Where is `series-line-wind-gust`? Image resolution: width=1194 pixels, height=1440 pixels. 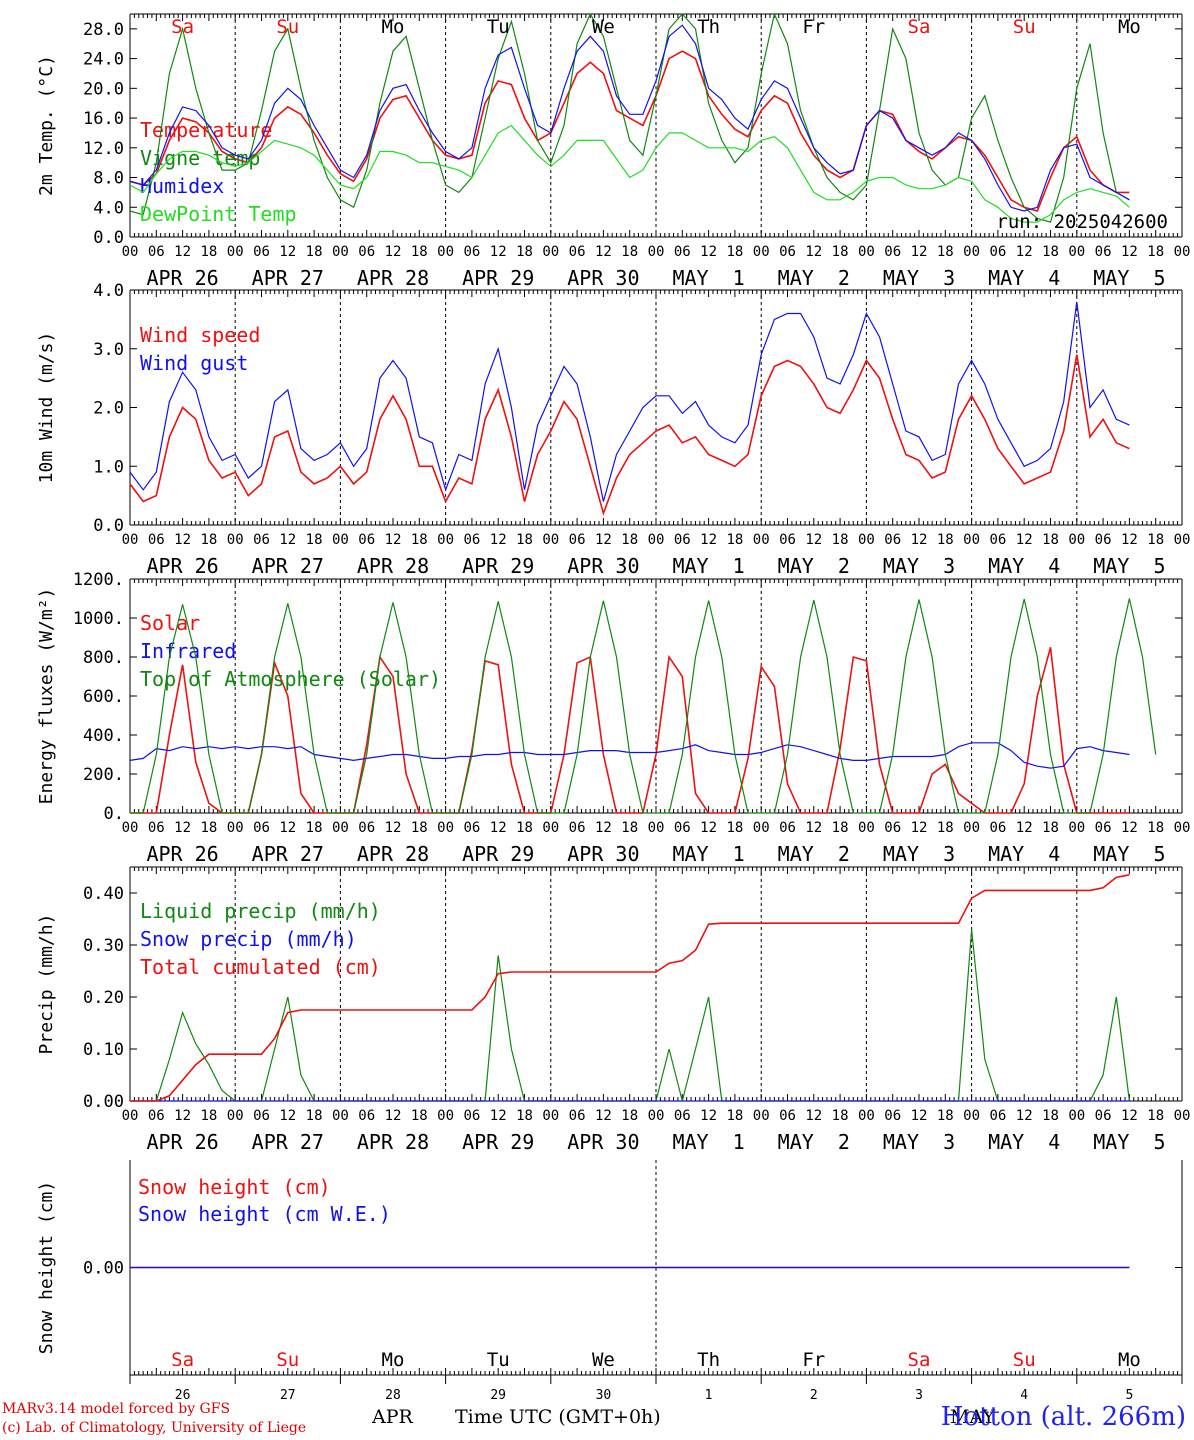 series-line-wind-gust is located at coordinates (629, 401).